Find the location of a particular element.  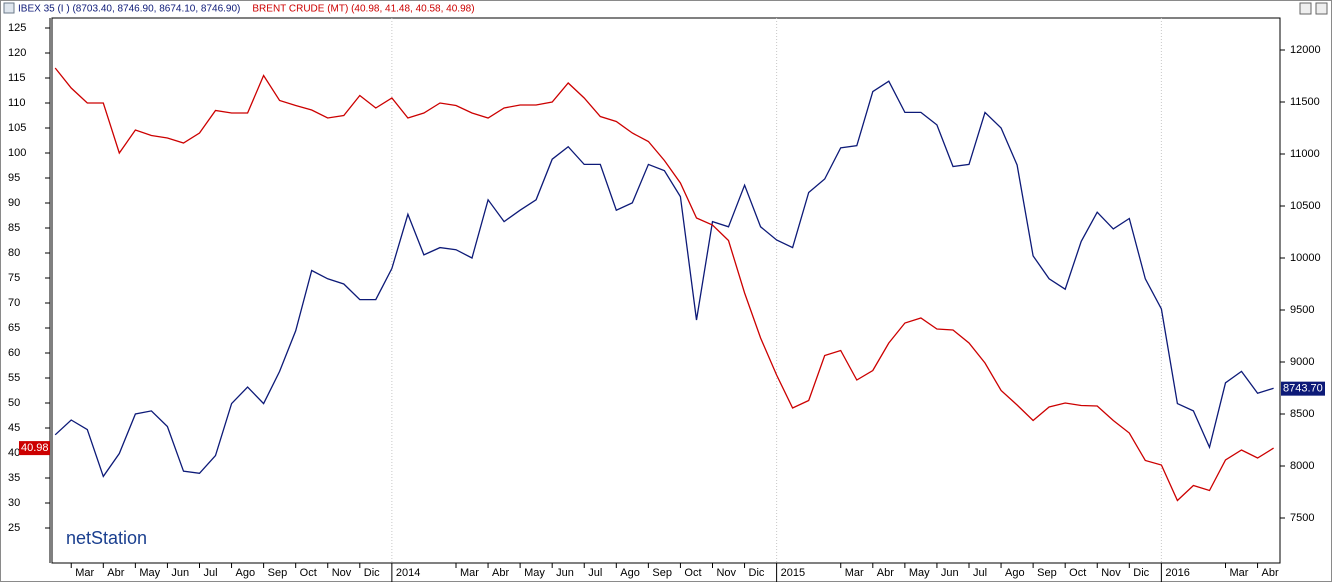

y-tick-label: 80 is located at coordinates (14, 253).